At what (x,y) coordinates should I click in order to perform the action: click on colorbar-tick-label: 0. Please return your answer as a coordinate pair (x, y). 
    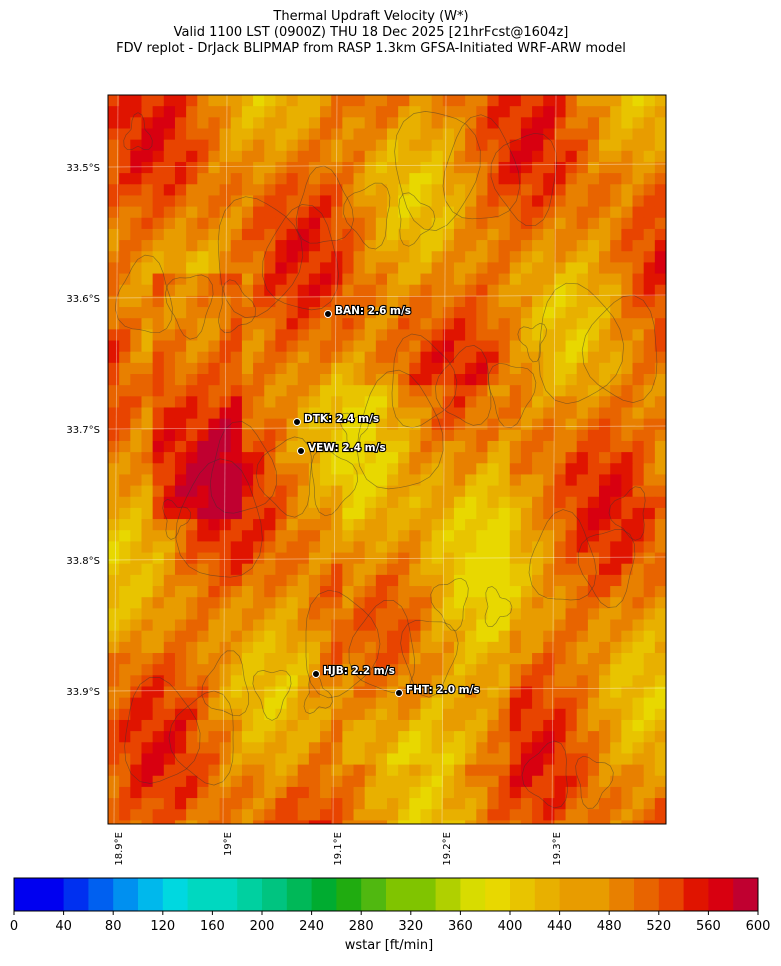
    Looking at the image, I should click on (14, 926).